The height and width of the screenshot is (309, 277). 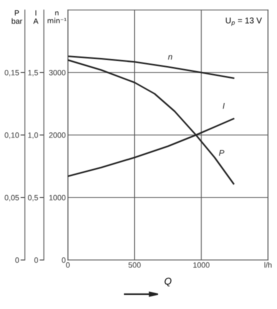 What do you see at coordinates (168, 282) in the screenshot?
I see `x-axis-title: Q` at bounding box center [168, 282].